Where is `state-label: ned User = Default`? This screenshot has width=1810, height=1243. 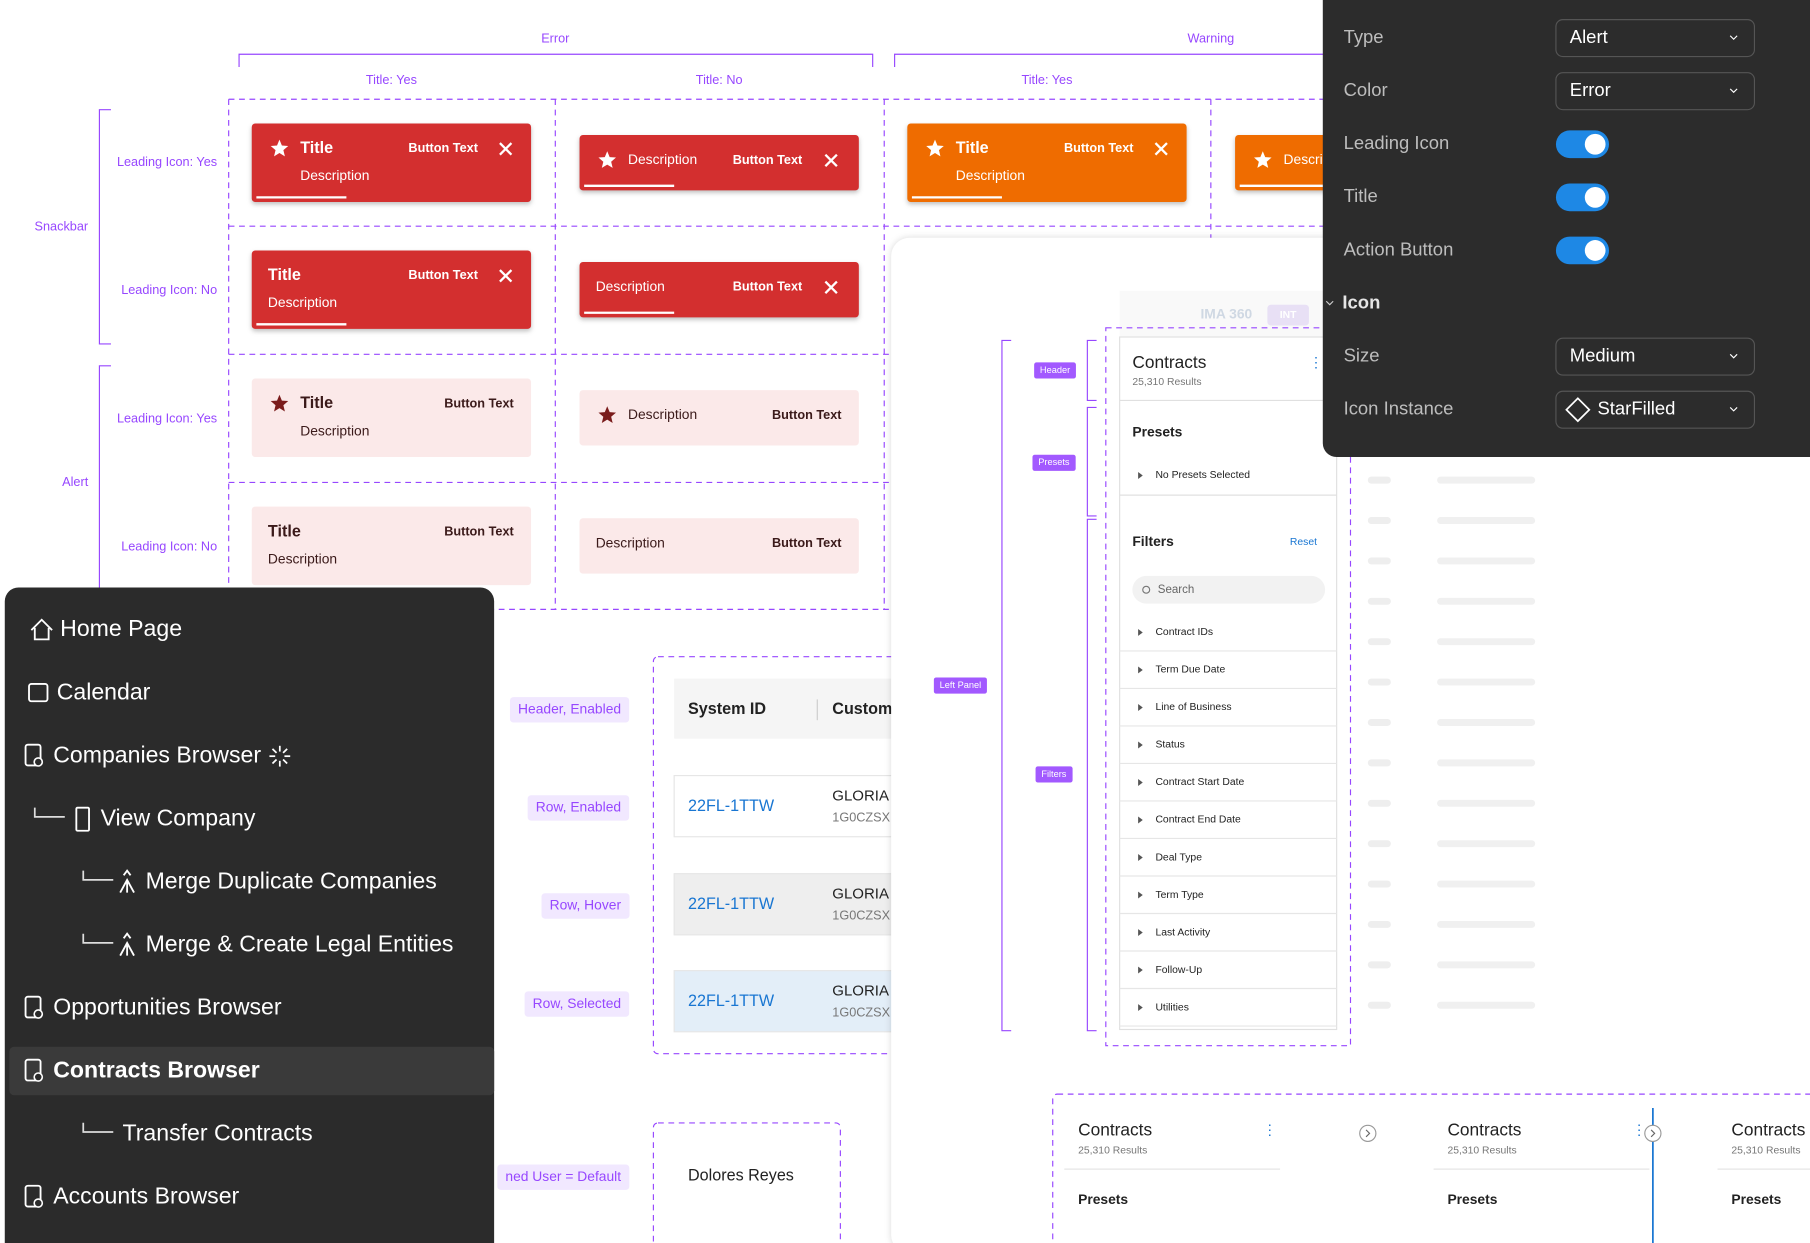 state-label: ned User = Default is located at coordinates (563, 1176).